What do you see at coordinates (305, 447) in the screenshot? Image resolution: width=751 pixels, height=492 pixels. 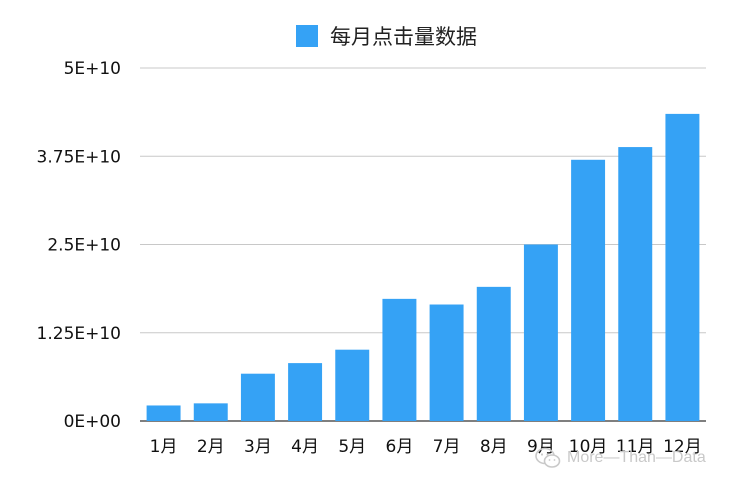 I see `x-tick-label: 4月` at bounding box center [305, 447].